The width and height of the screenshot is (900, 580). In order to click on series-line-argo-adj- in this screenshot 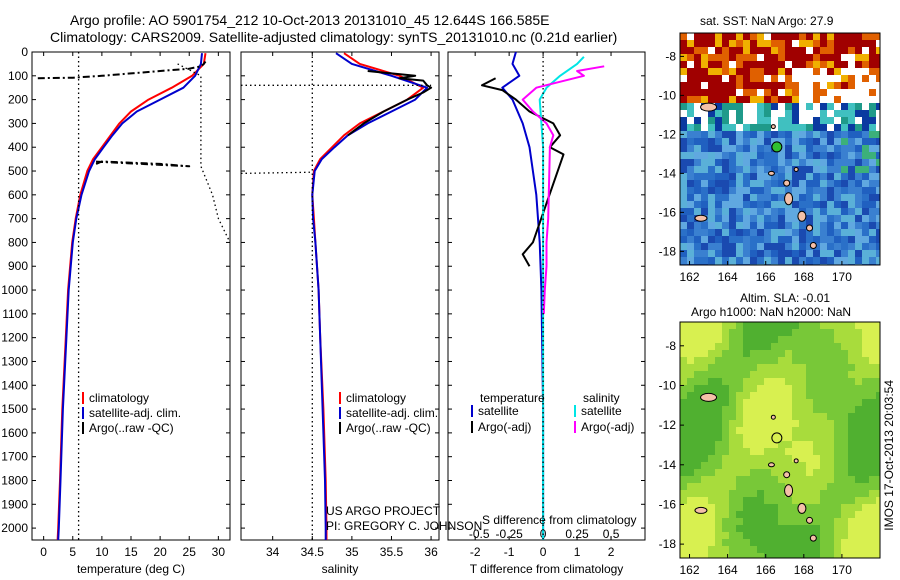, I will do `click(523, 172)`.